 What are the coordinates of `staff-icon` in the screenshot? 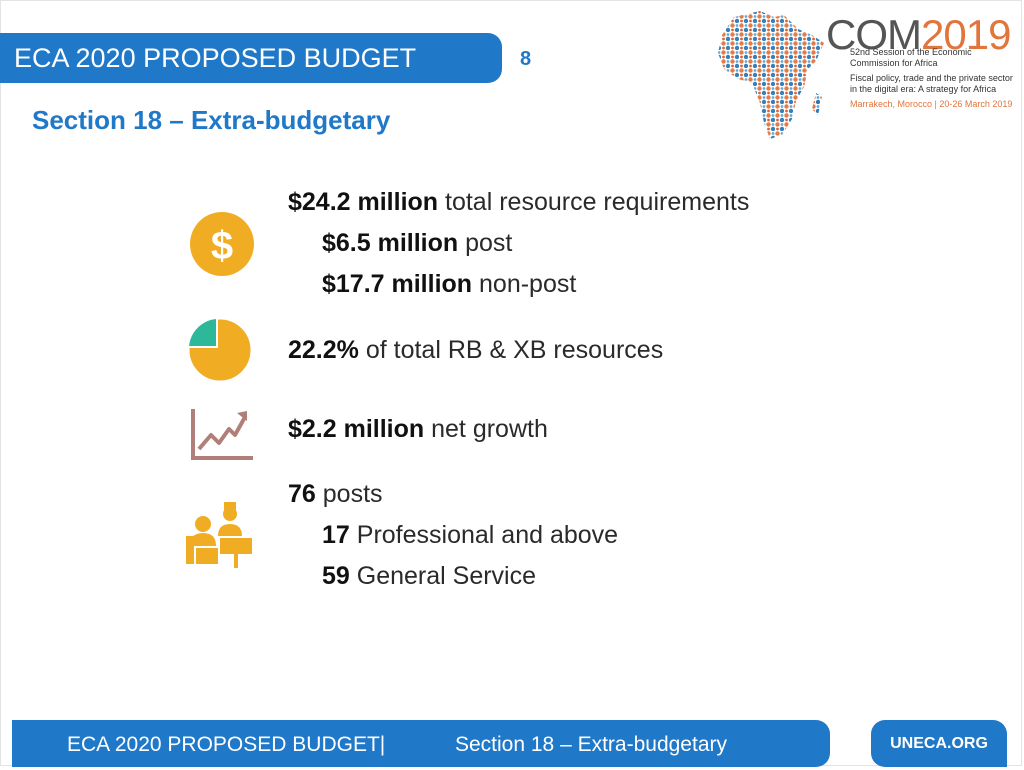 It's located at (219, 535).